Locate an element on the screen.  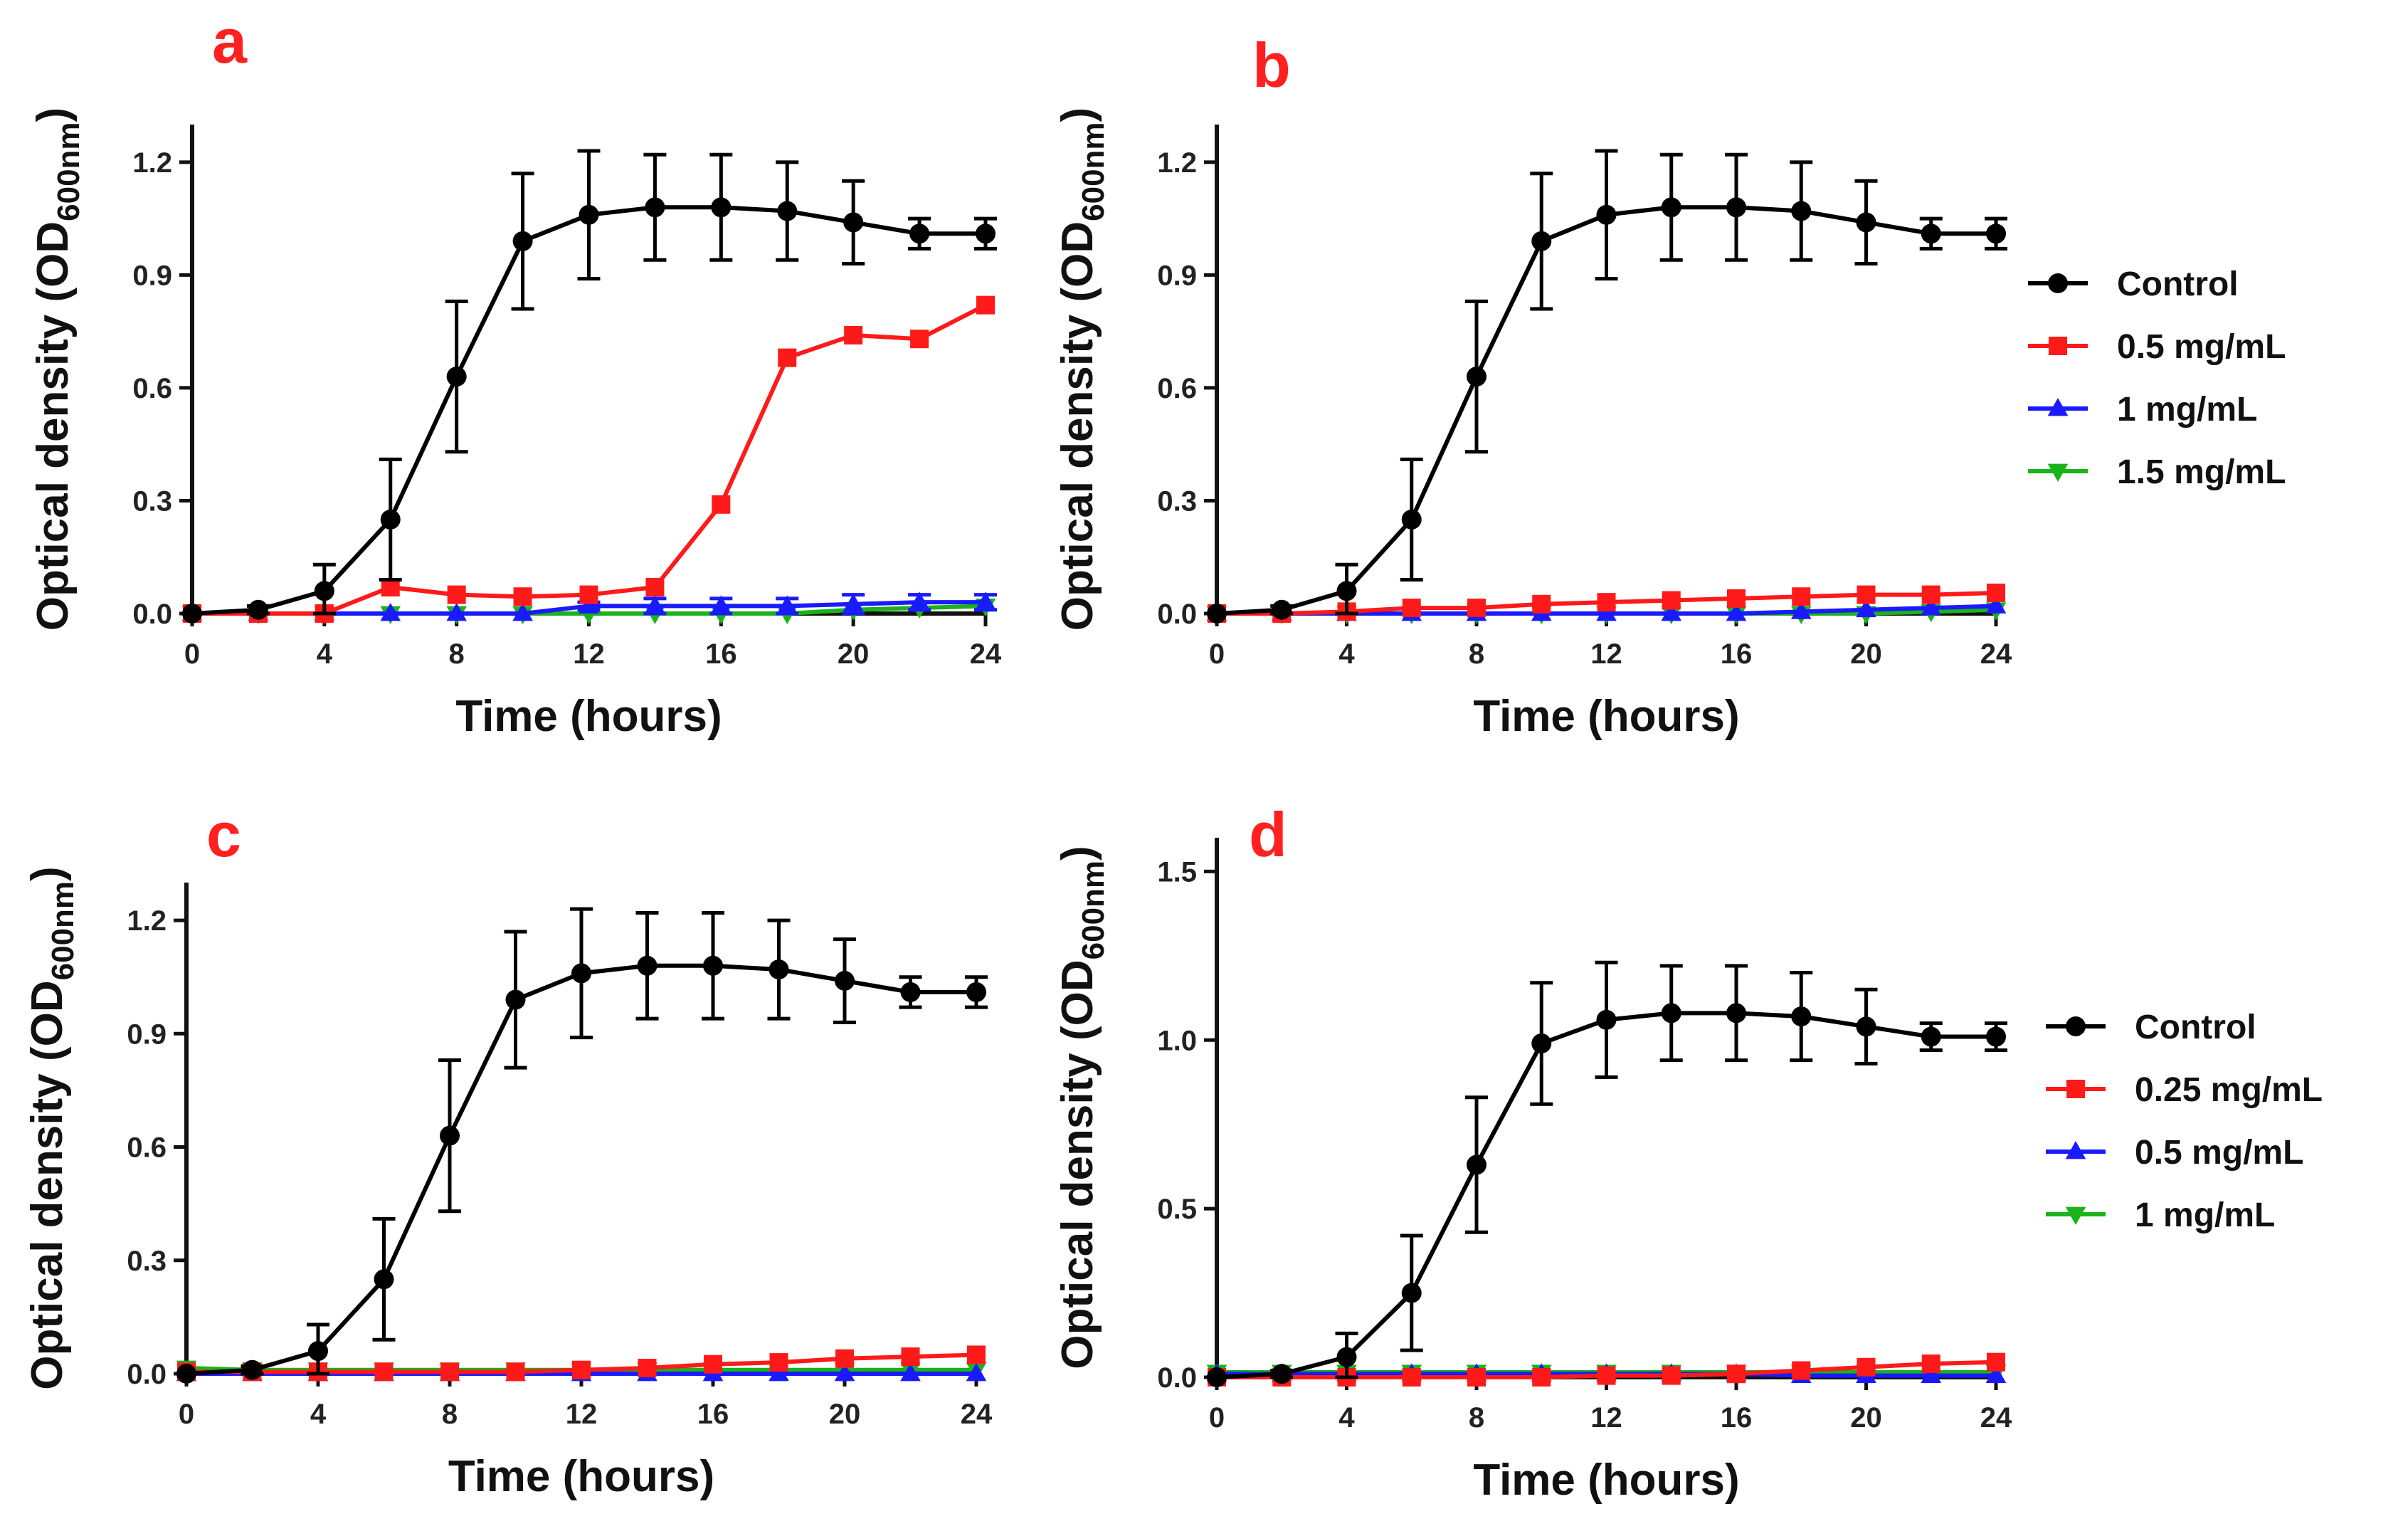
series-line is located at coordinates (589, 459).